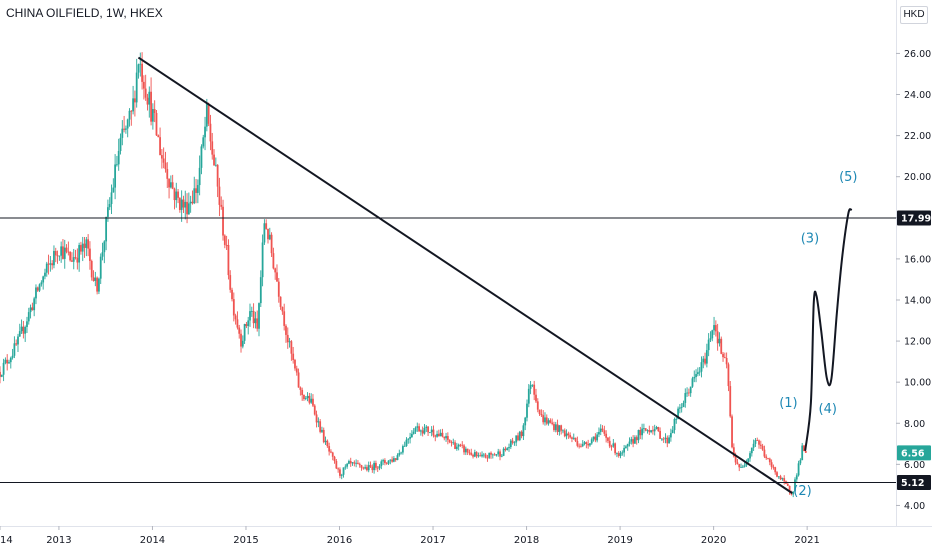 The height and width of the screenshot is (554, 932). What do you see at coordinates (912, 483) in the screenshot?
I see `price-label: 5.12` at bounding box center [912, 483].